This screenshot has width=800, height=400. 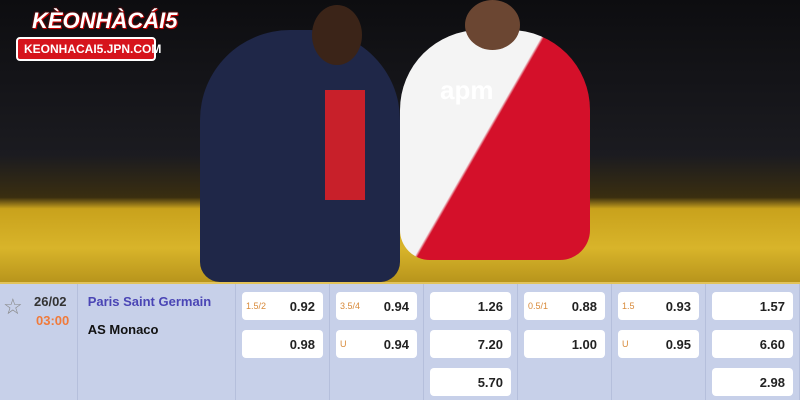 I want to click on odds-value: 6.60, so click(x=772, y=344).